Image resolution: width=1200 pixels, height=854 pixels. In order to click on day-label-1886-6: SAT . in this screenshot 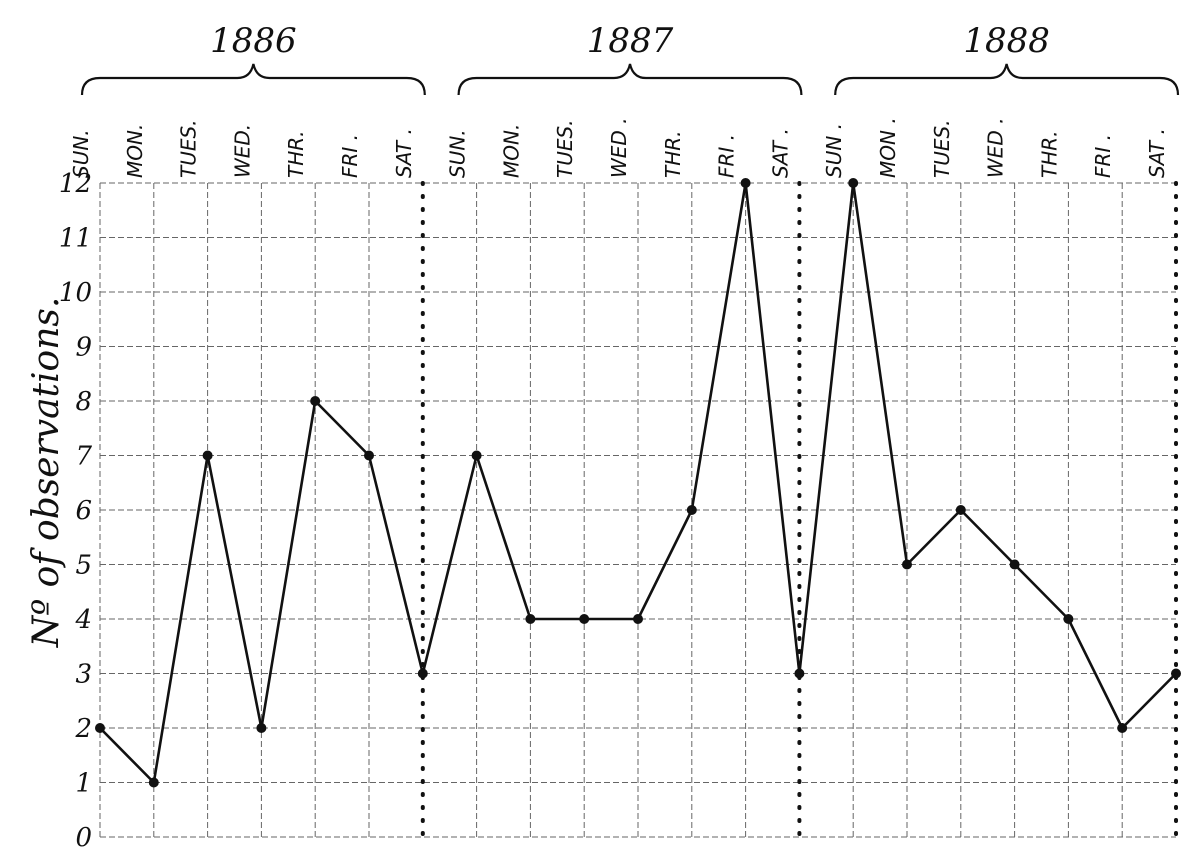, I will do `click(404, 153)`.